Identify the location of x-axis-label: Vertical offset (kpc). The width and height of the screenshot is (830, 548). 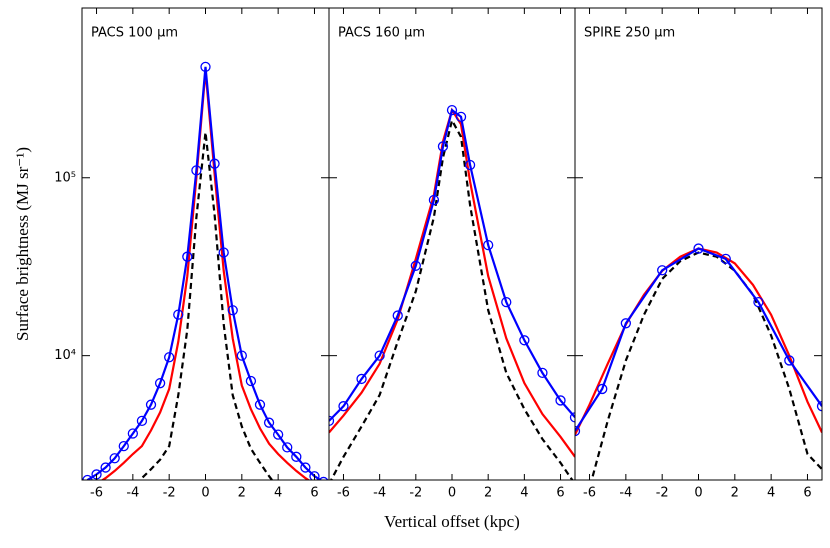
(452, 521).